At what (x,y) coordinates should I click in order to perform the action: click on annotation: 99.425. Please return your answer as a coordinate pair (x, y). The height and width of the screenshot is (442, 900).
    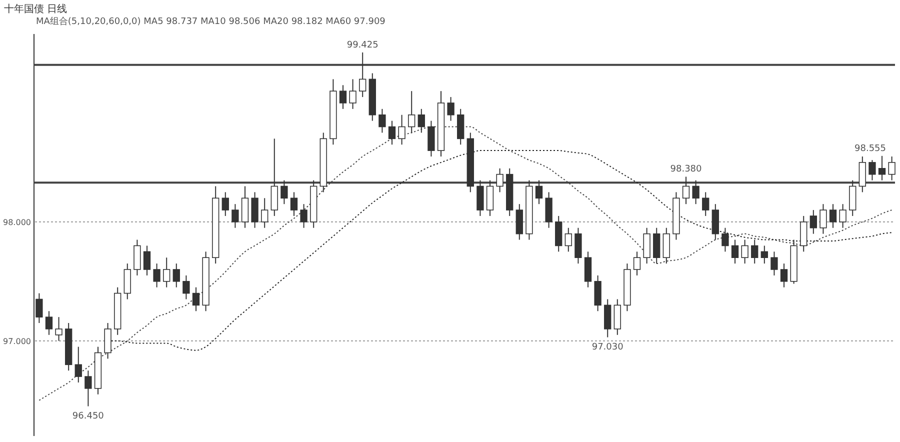
    Looking at the image, I should click on (362, 45).